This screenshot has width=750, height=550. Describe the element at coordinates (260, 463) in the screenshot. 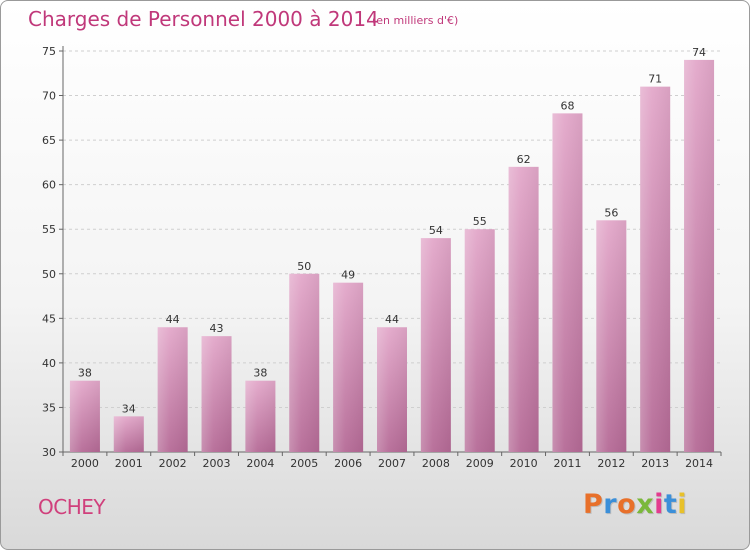

I see `x-tick-label: 2004` at that location.